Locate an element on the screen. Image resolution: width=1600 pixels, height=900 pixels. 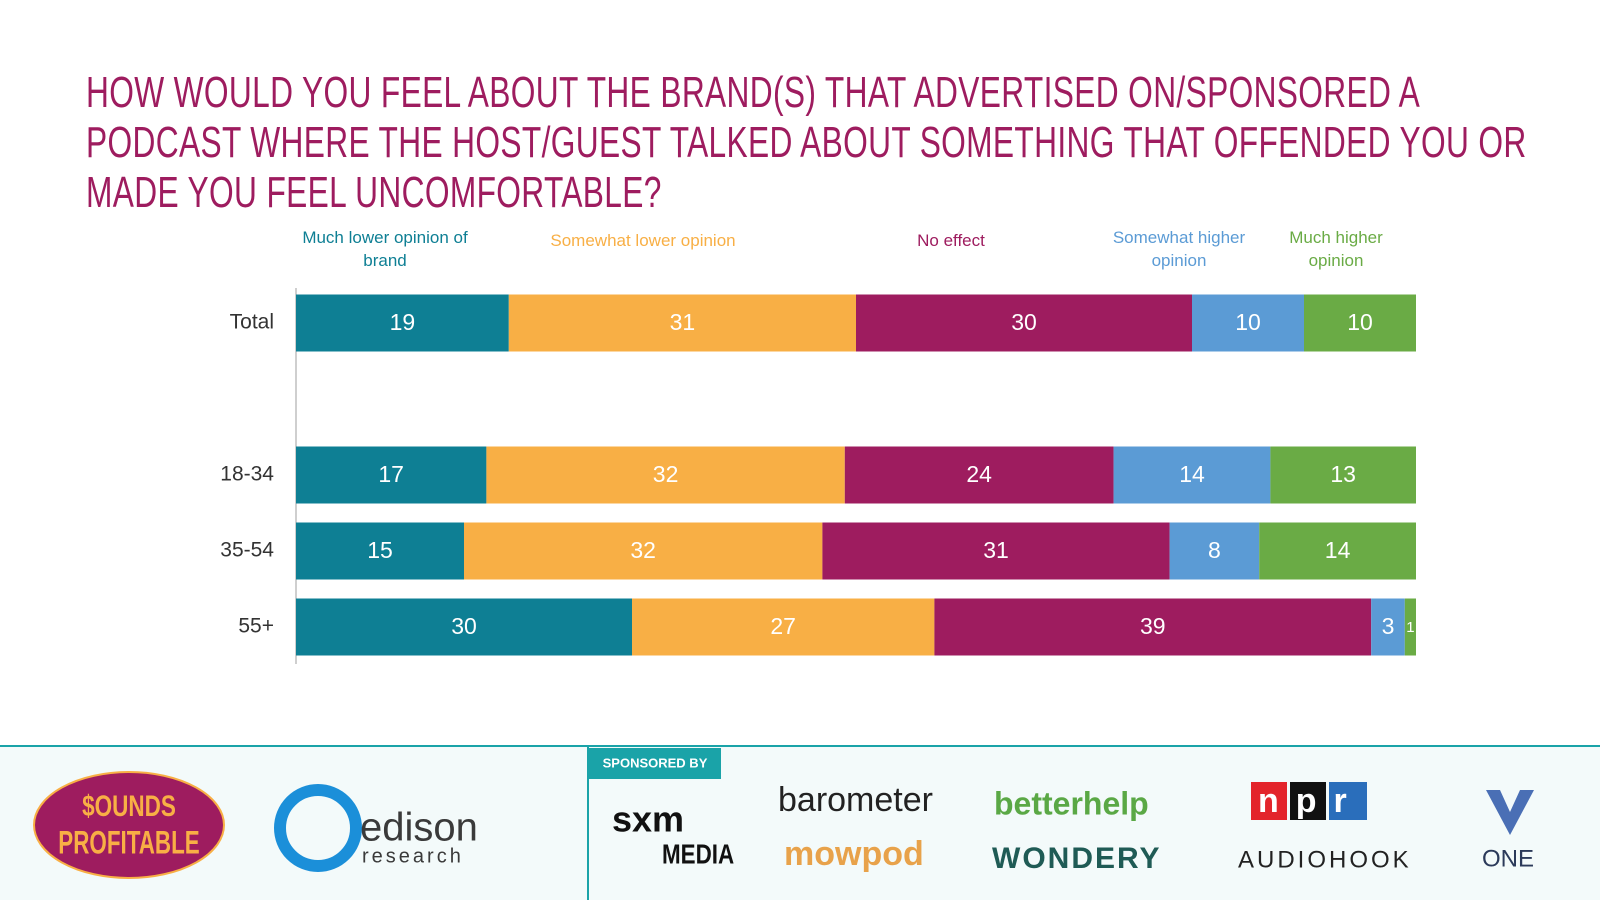
sponsor-logo: npr is located at coordinates (1311, 801).